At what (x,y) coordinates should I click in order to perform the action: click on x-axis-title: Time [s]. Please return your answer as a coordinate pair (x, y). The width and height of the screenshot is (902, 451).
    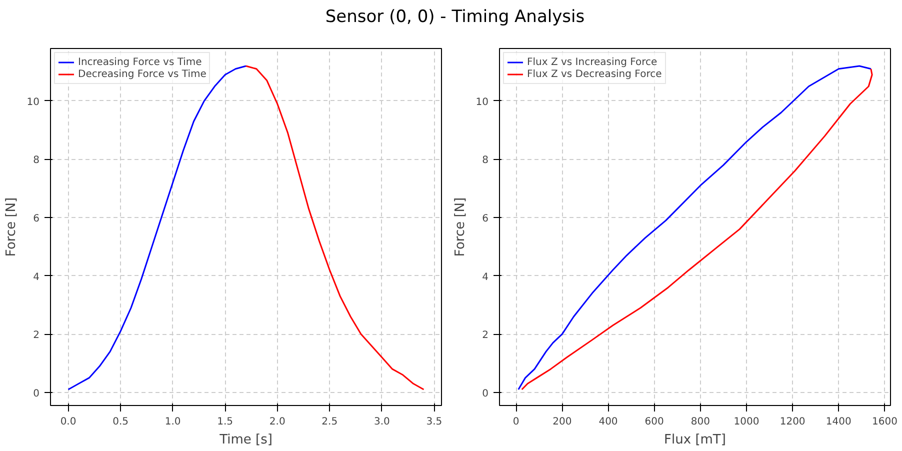
    Looking at the image, I should click on (245, 440).